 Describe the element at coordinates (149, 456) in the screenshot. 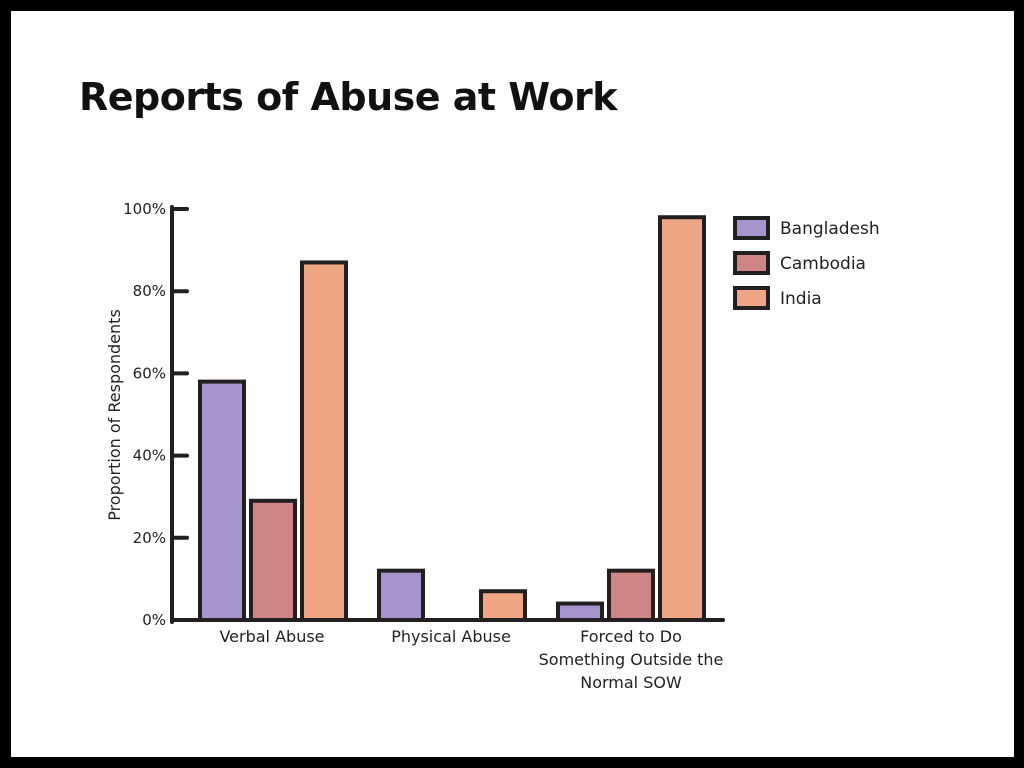

I see `y-tick-label-40: 40%` at that location.